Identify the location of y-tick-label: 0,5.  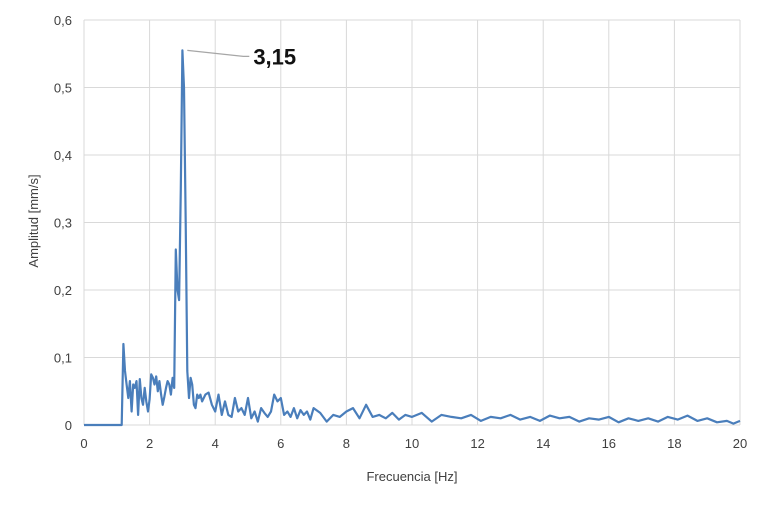
(63, 88).